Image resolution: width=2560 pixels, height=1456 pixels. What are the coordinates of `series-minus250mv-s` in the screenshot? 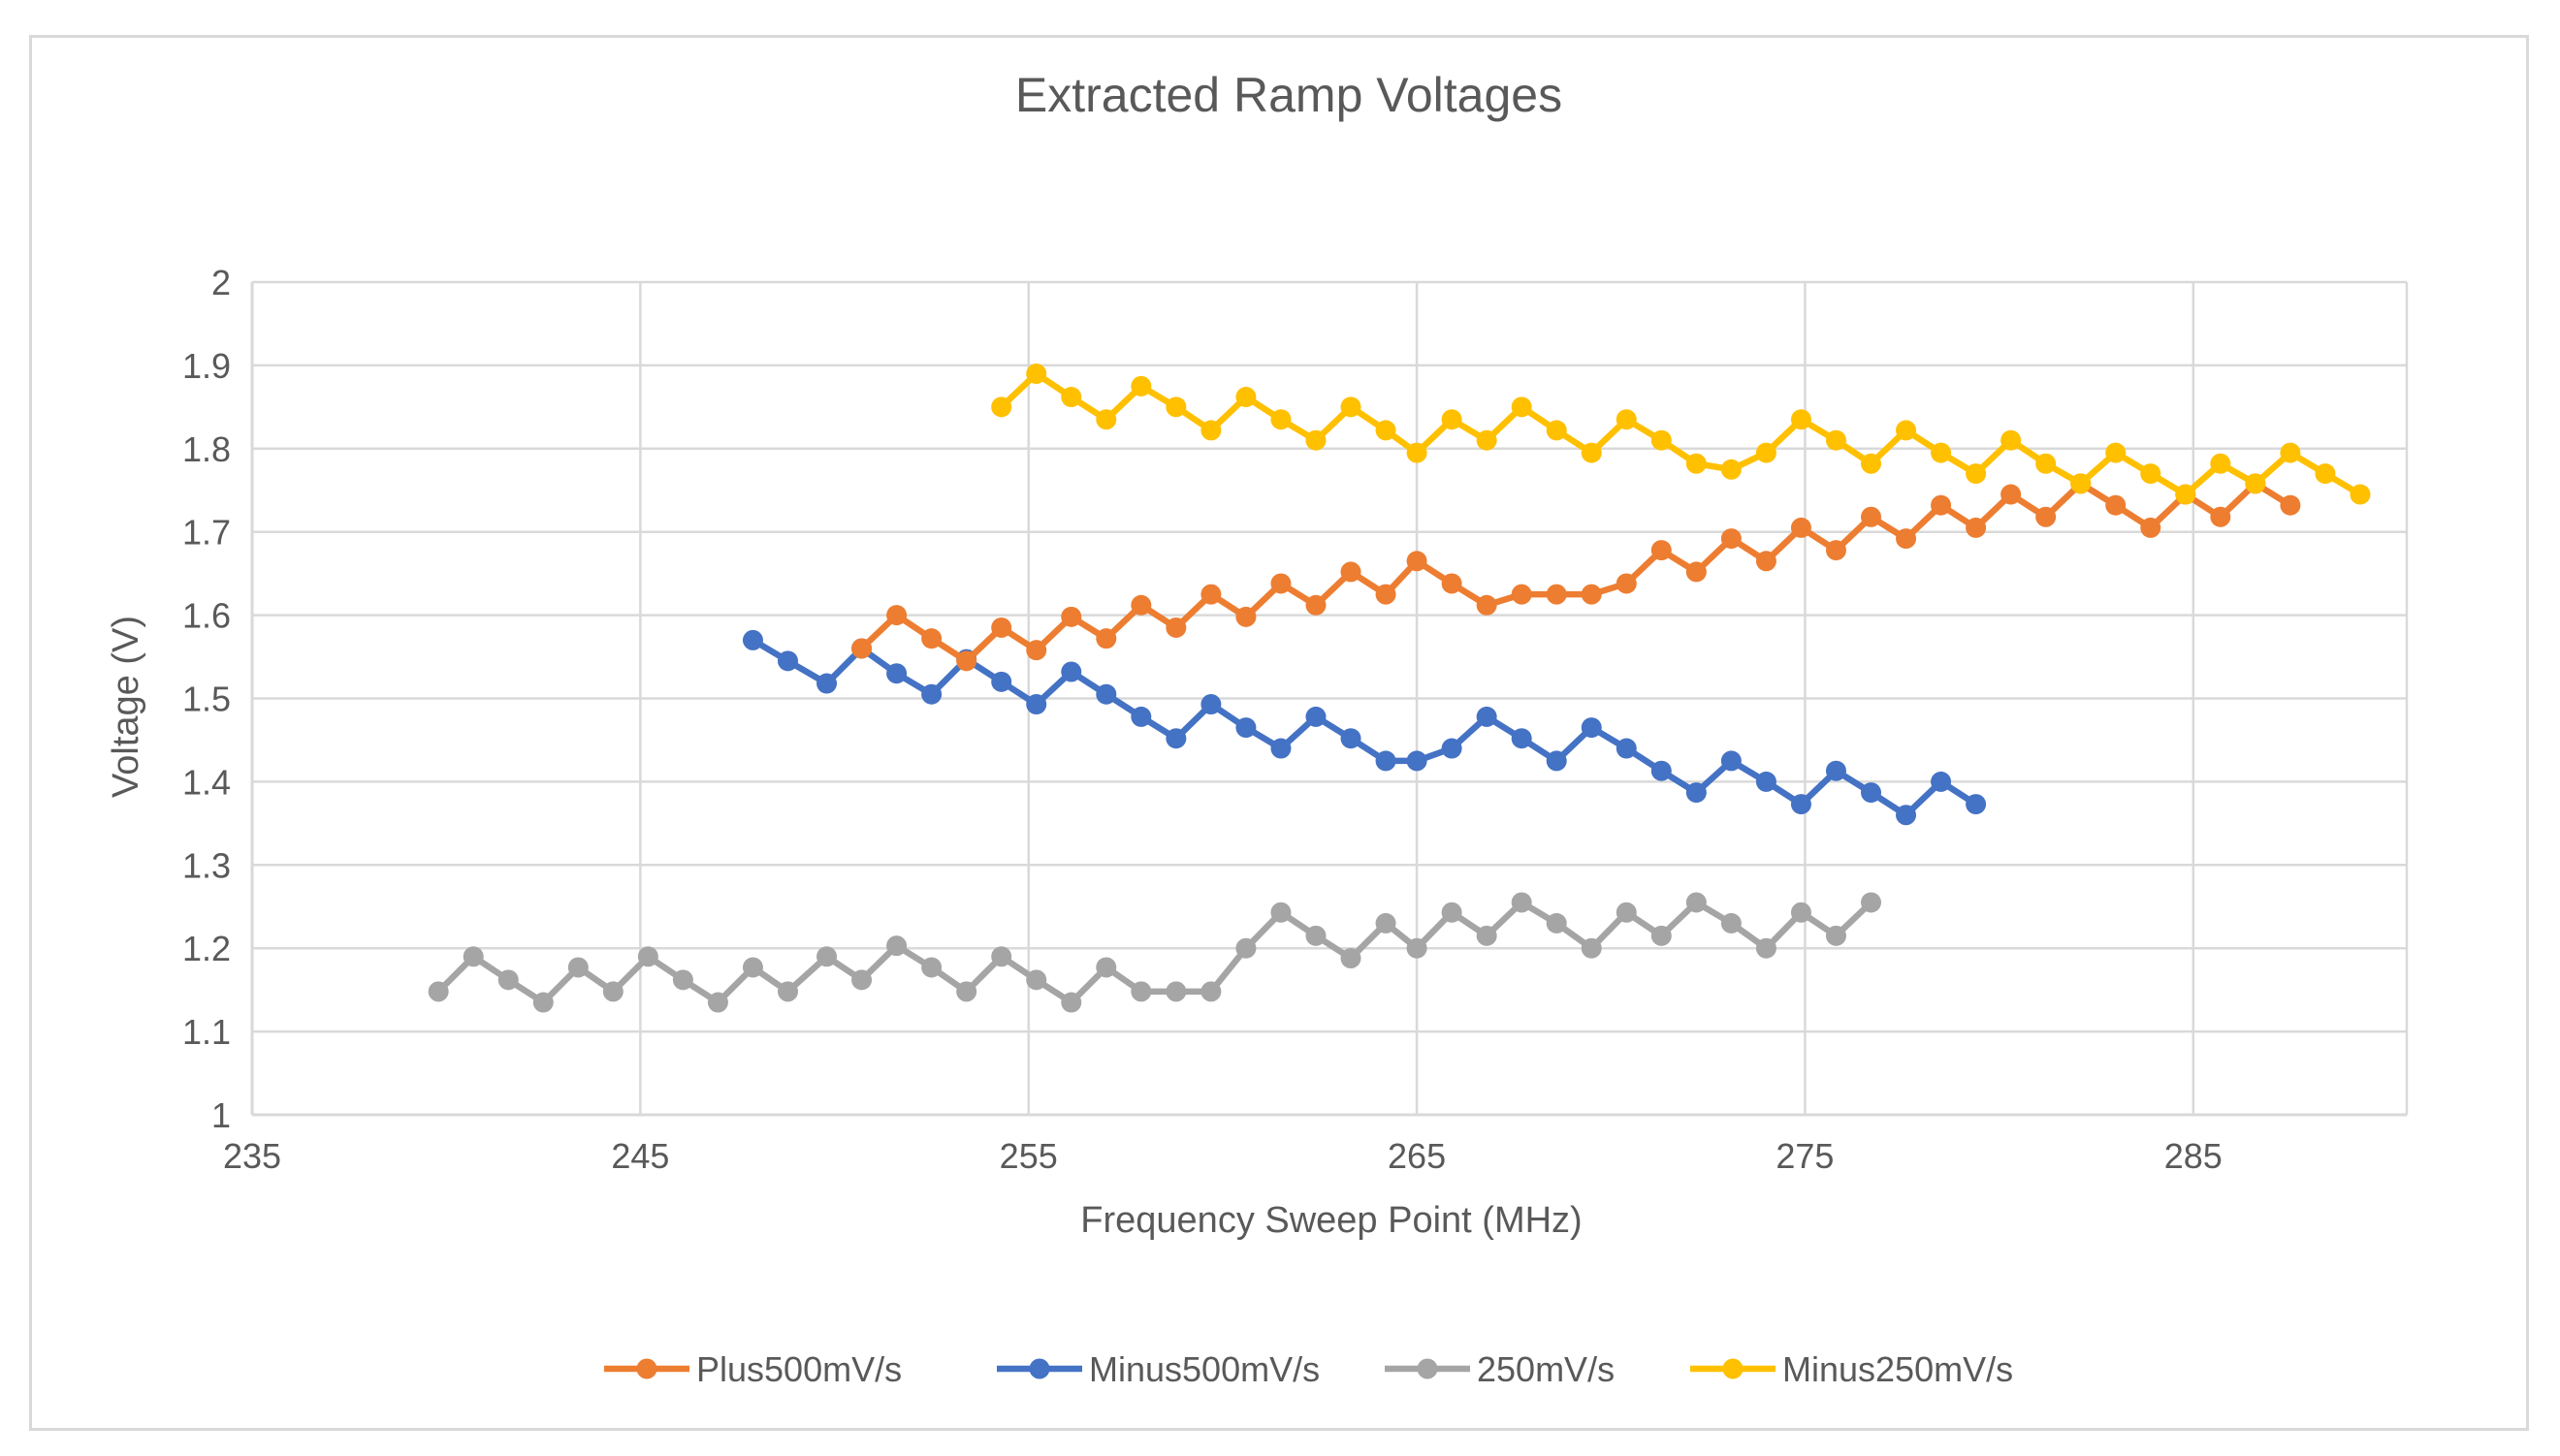 It's located at (1681, 434).